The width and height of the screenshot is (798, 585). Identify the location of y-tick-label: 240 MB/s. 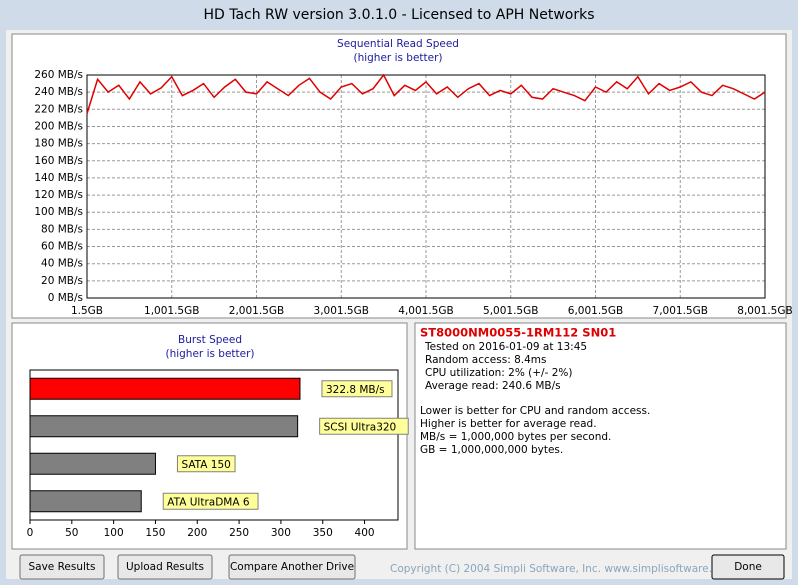
(58, 92).